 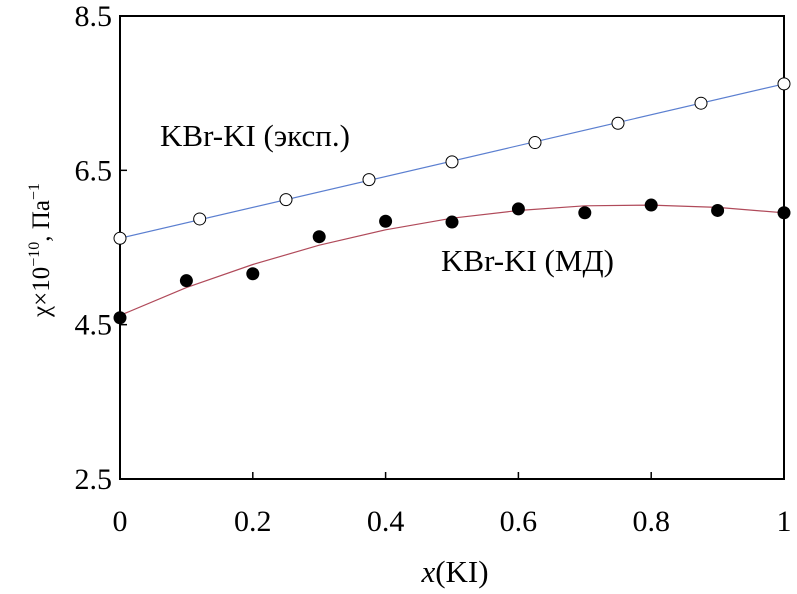 What do you see at coordinates (784, 521) in the screenshot?
I see `x-tick-label: 1` at bounding box center [784, 521].